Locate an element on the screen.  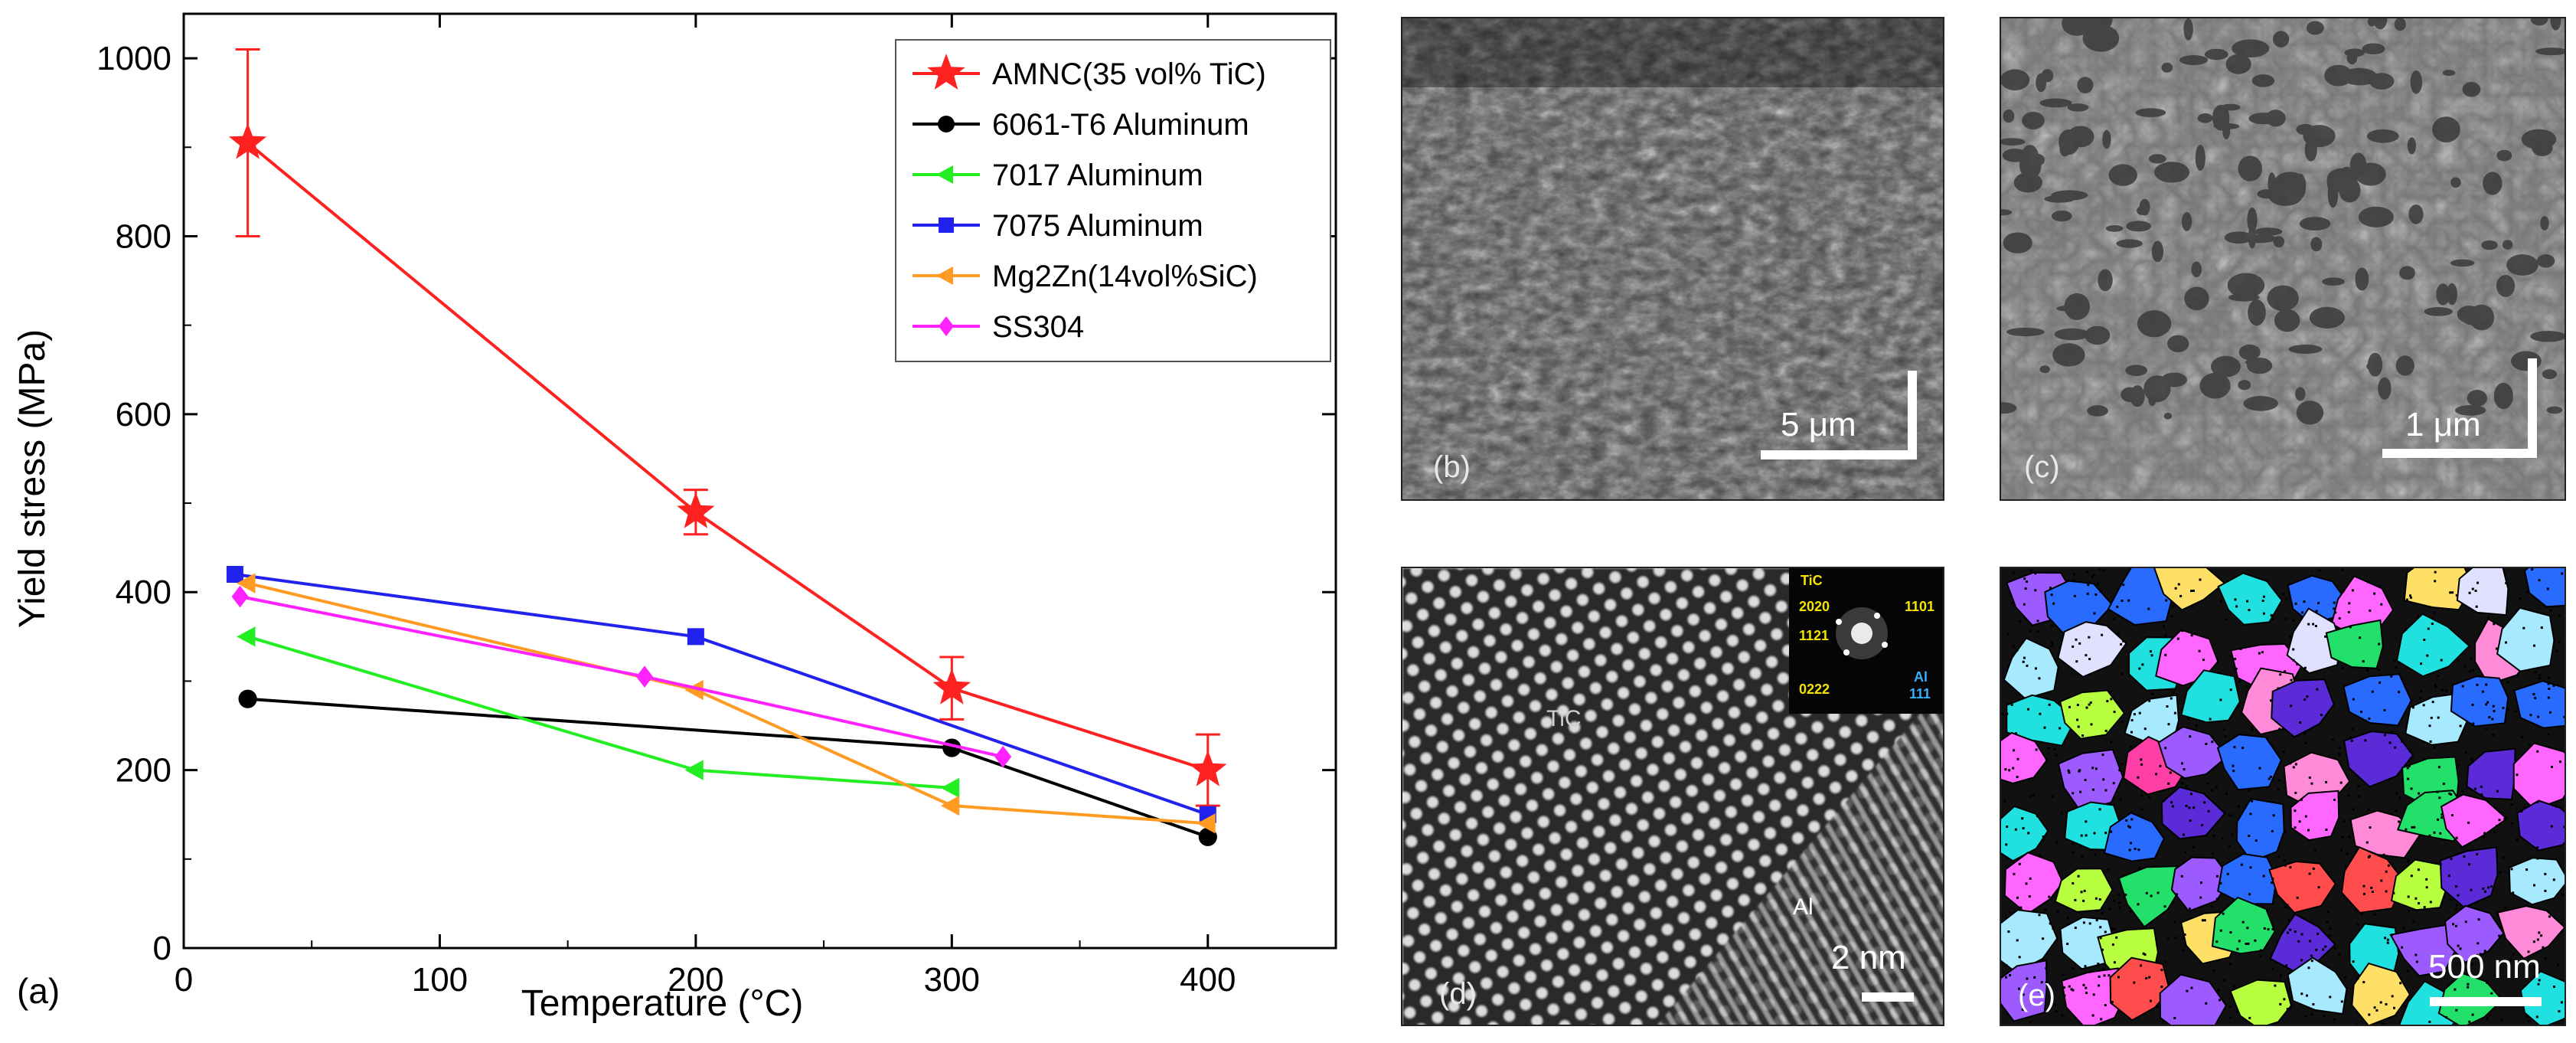
sem-texture-b is located at coordinates (1672, 258).